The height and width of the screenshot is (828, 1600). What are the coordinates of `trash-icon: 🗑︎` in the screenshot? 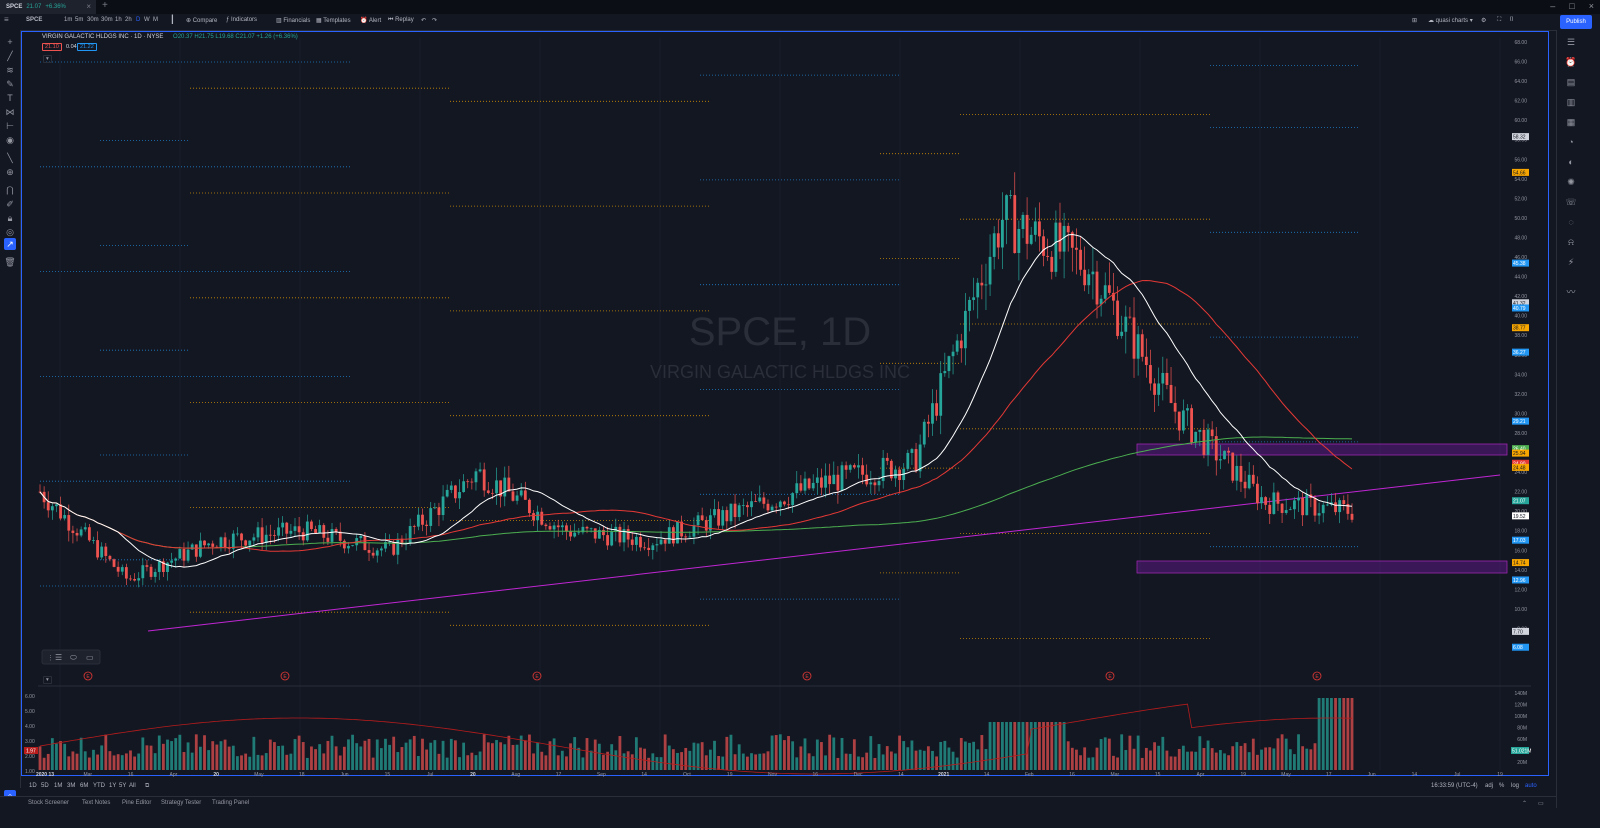 It's located at (10, 262).